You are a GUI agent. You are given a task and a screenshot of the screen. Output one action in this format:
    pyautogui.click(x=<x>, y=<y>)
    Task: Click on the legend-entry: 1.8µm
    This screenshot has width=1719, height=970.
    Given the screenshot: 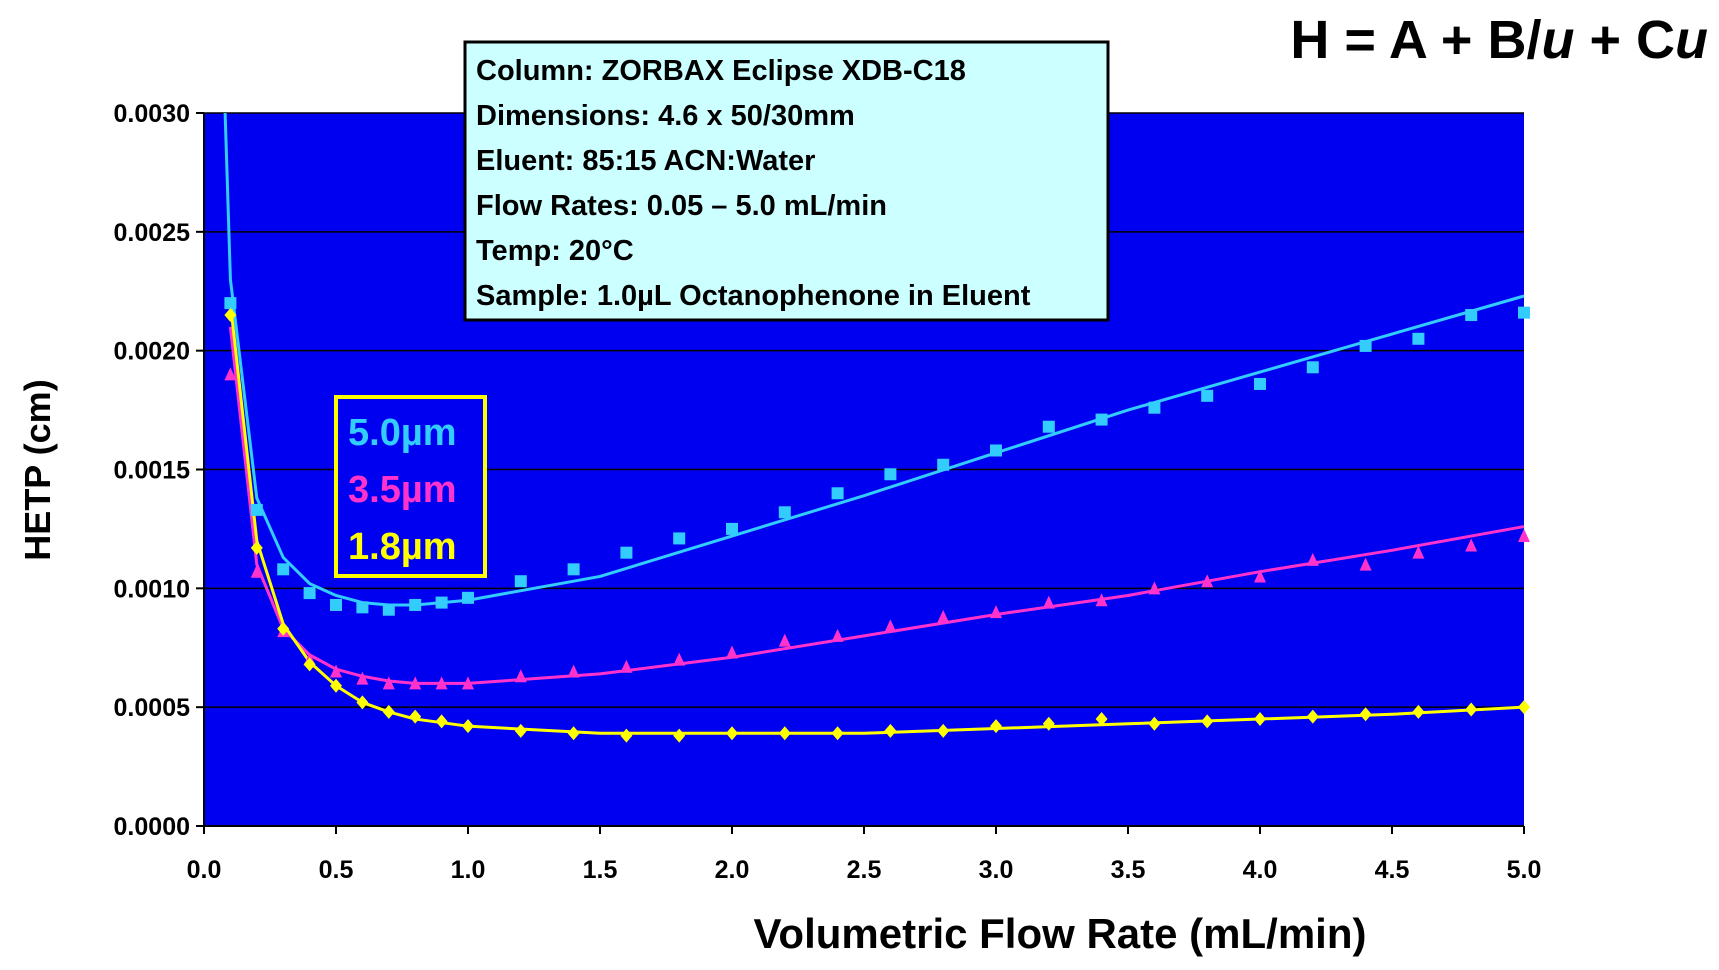 What is the action you would take?
    pyautogui.click(x=402, y=547)
    